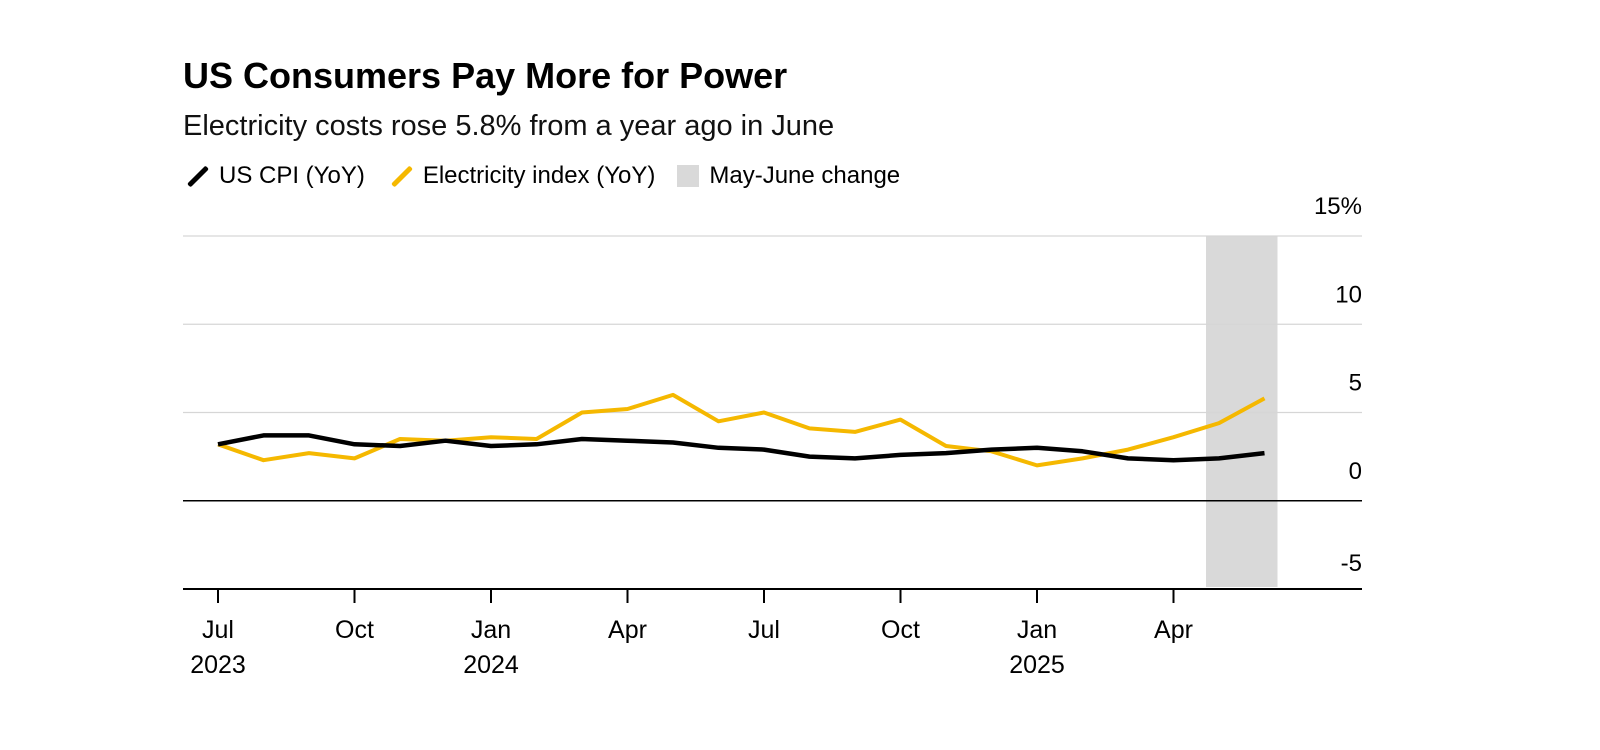  Describe the element at coordinates (1355, 471) in the screenshot. I see `y-tick-label-0: 0` at that location.